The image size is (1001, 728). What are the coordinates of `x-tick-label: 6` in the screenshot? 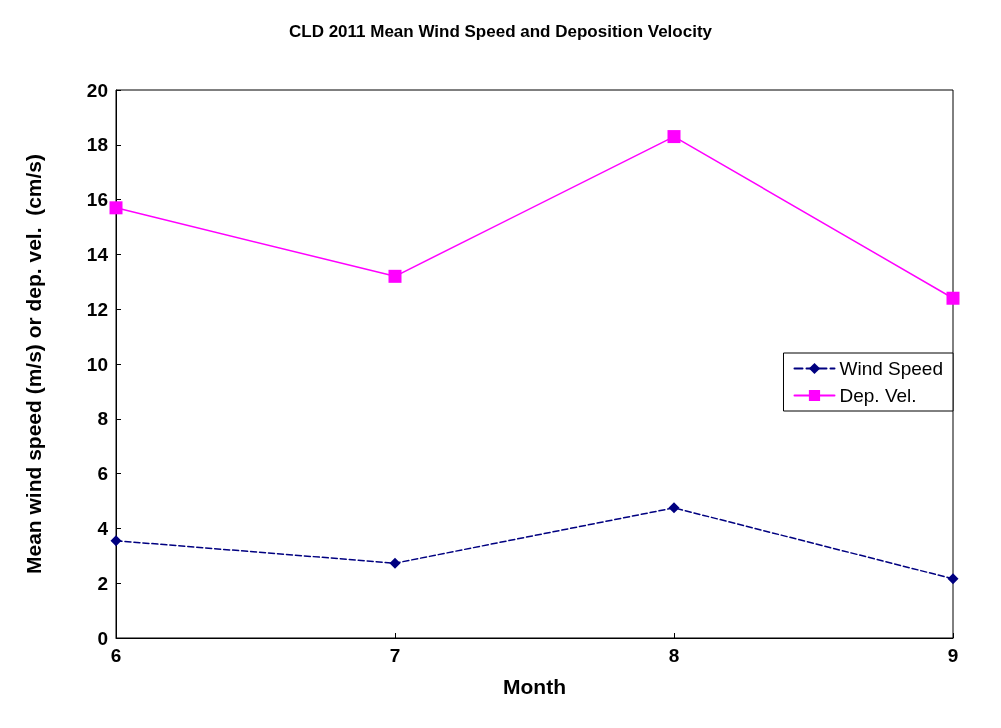 It's located at (116, 655).